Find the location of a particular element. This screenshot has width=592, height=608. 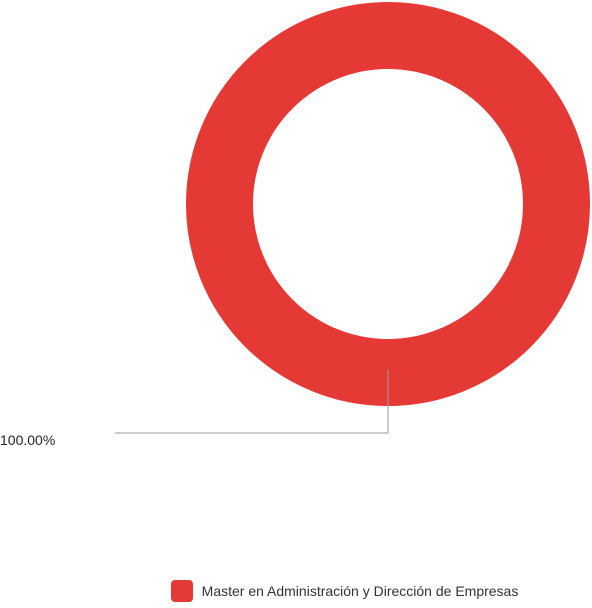

legend-swatch is located at coordinates (181, 591).